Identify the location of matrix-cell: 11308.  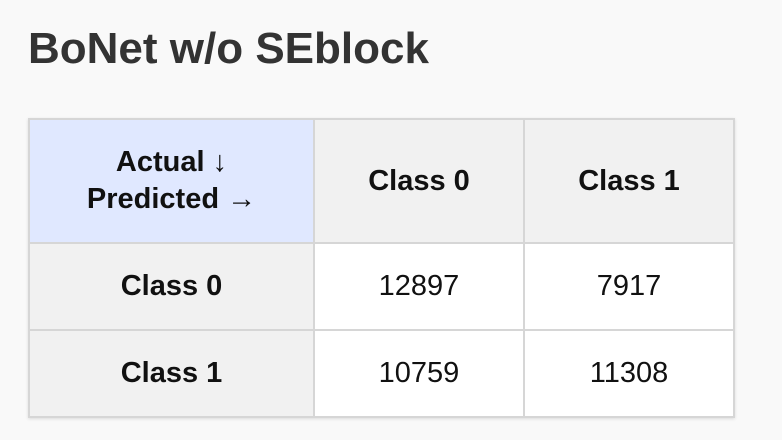
(629, 373).